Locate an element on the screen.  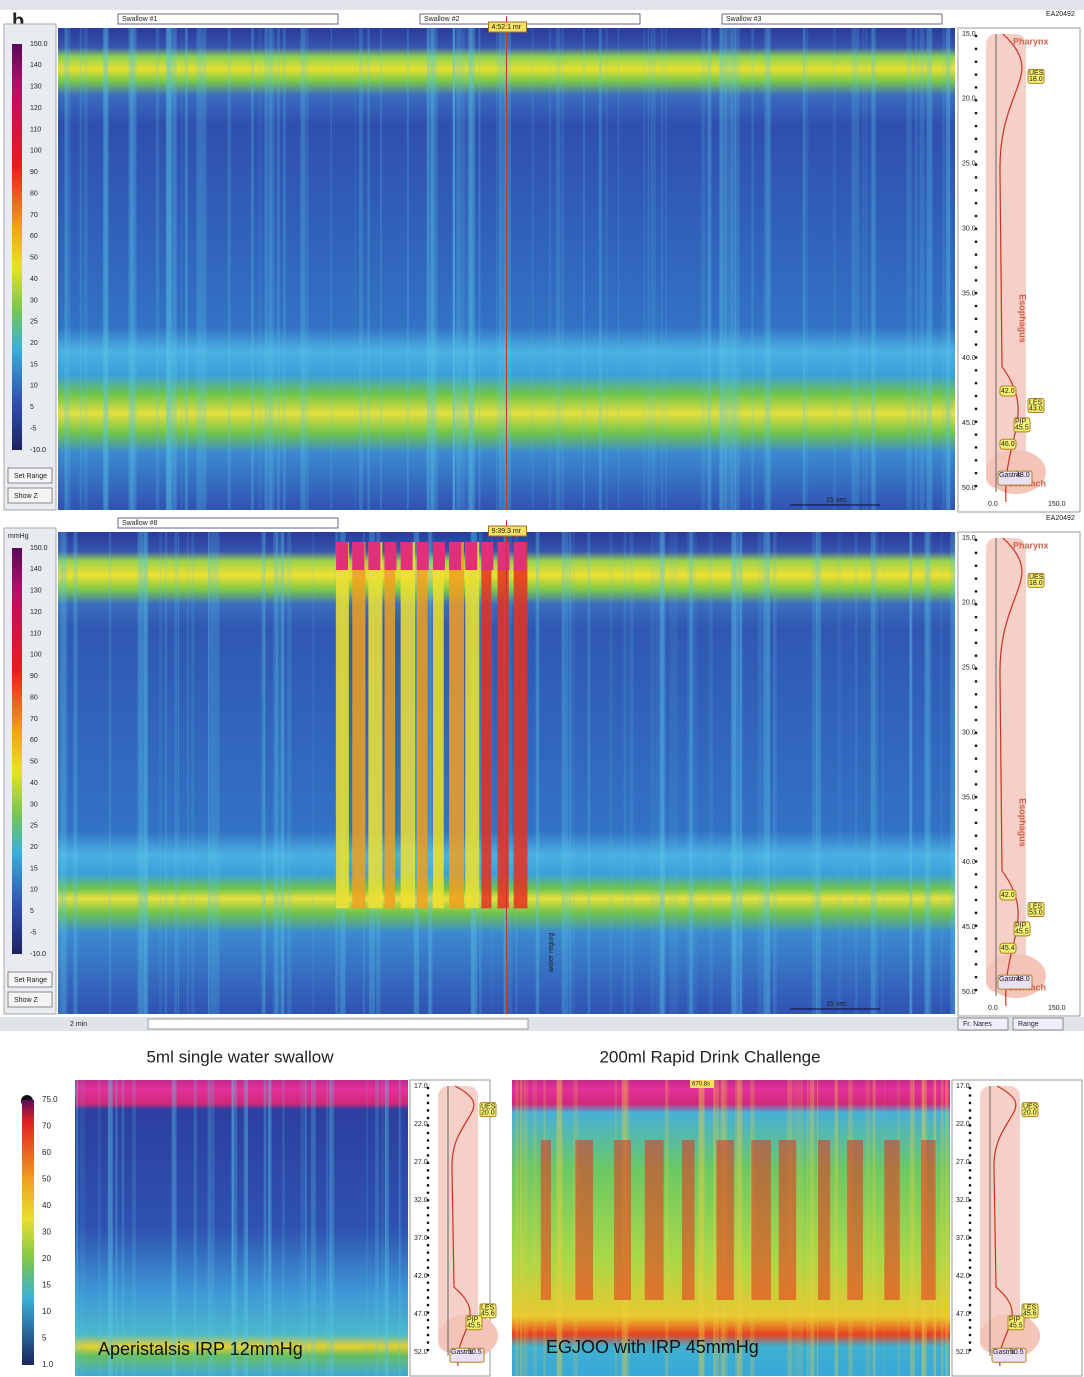
swallow-label: Swallow #8 is located at coordinates (140, 523).